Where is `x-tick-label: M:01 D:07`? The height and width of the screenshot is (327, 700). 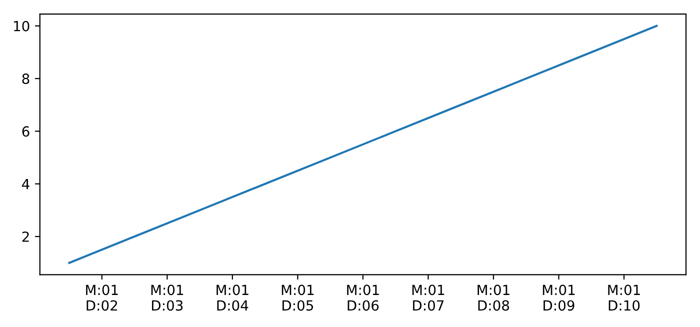
x-tick-label: M:01 D:07 is located at coordinates (428, 297).